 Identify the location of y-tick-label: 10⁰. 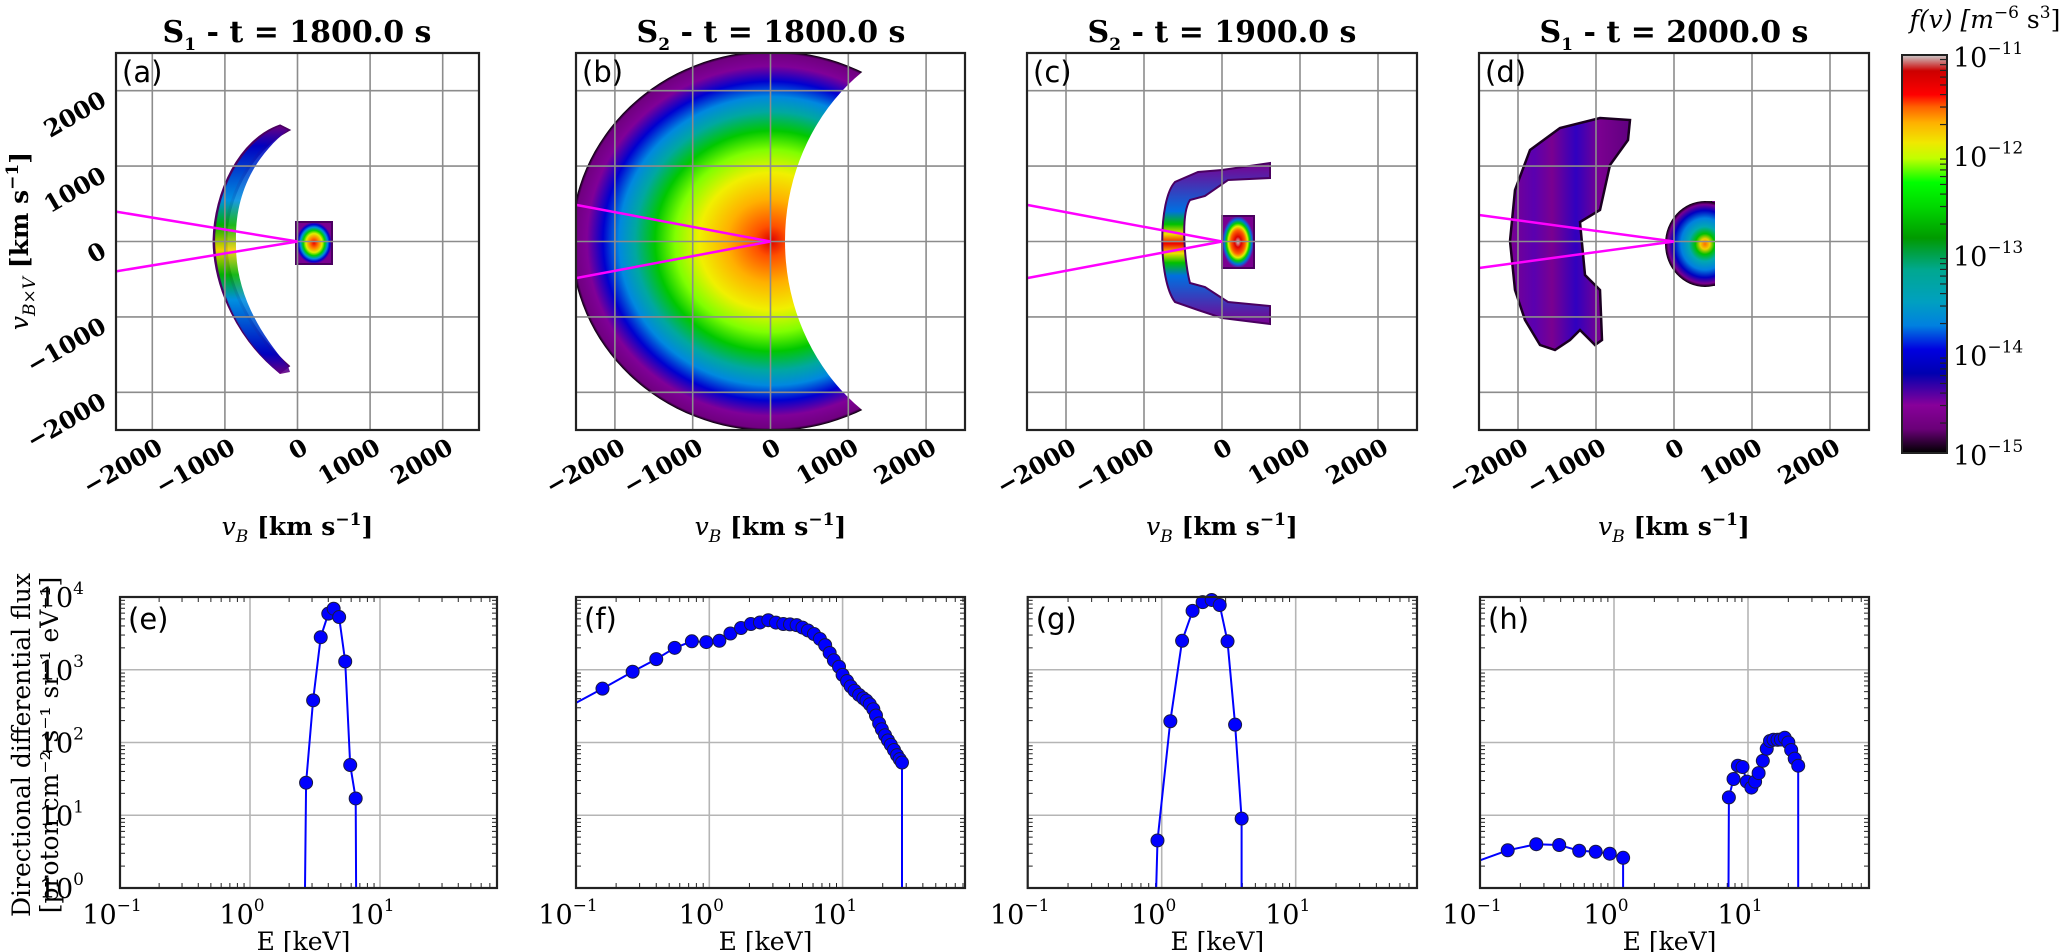
(61, 887).